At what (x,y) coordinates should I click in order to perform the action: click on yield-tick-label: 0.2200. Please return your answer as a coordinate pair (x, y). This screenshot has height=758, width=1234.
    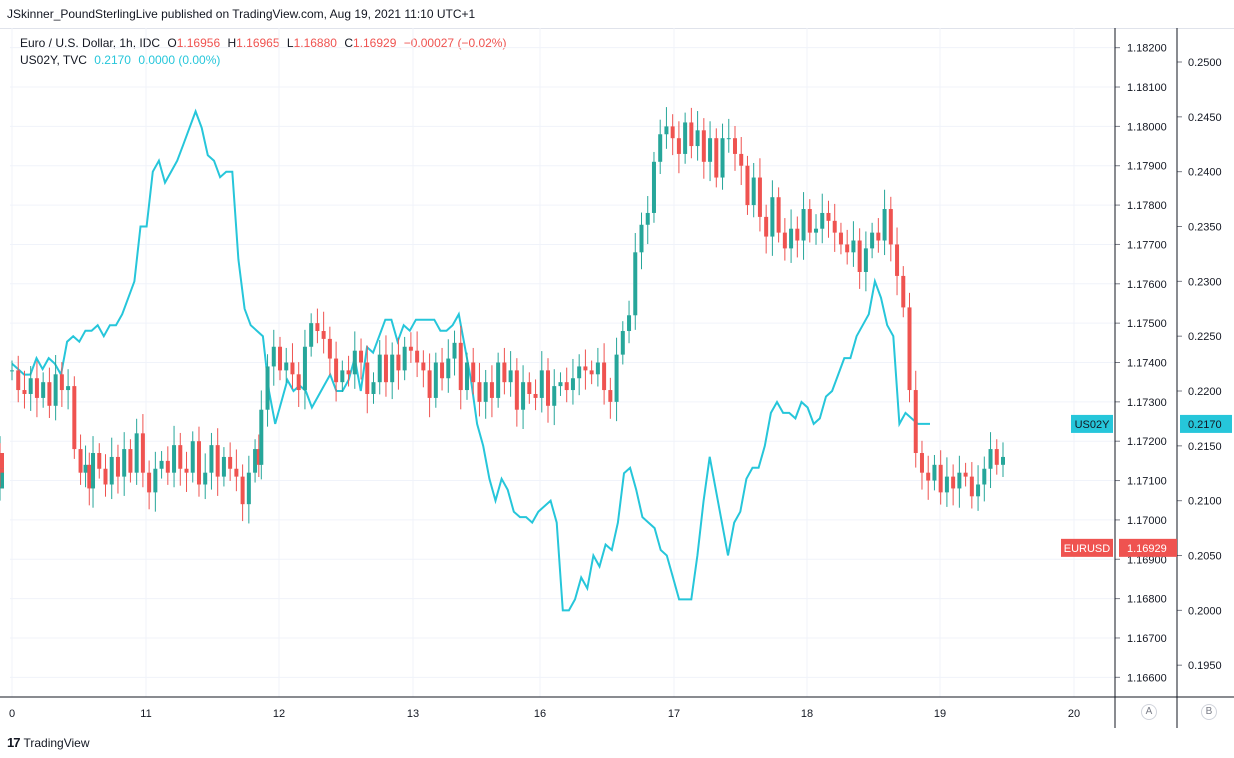
    Looking at the image, I should click on (1205, 392).